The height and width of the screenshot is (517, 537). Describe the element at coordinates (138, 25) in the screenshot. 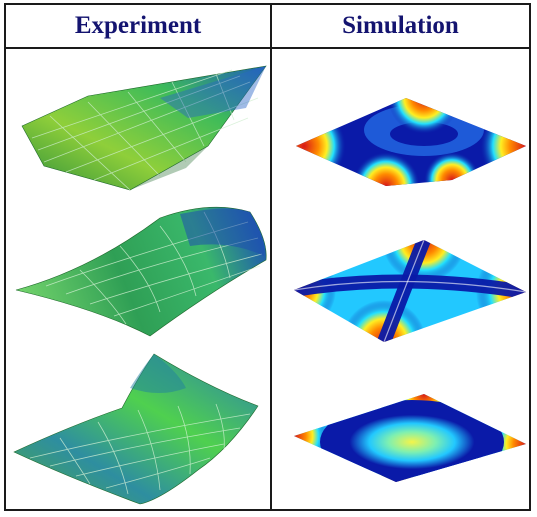

I see `header-experiment: Experiment` at that location.